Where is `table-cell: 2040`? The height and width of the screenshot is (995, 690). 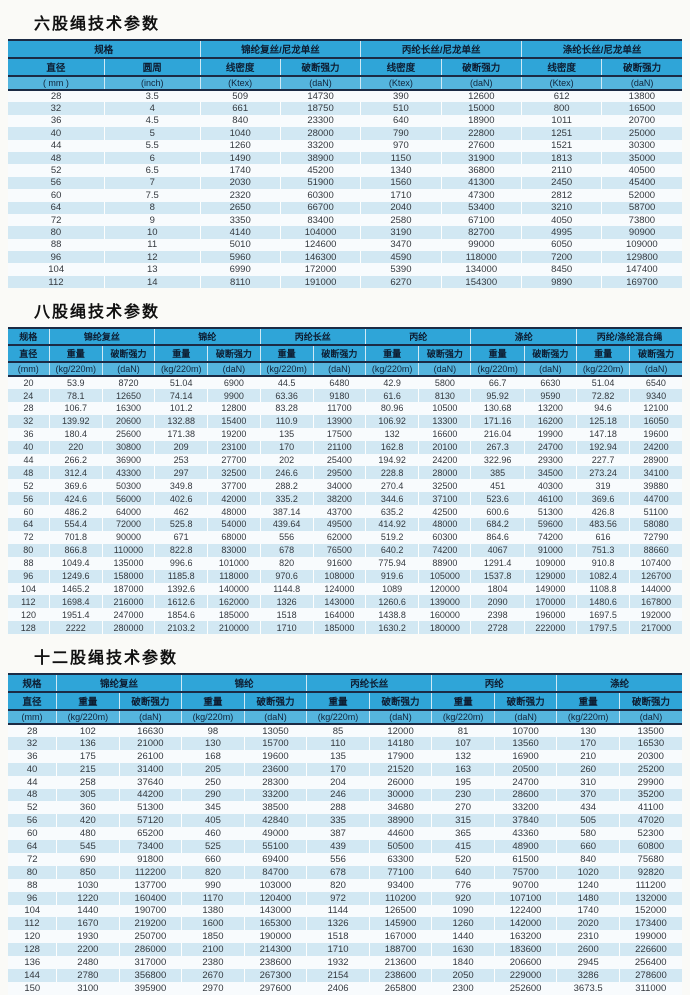
table-cell: 2040 is located at coordinates (401, 207).